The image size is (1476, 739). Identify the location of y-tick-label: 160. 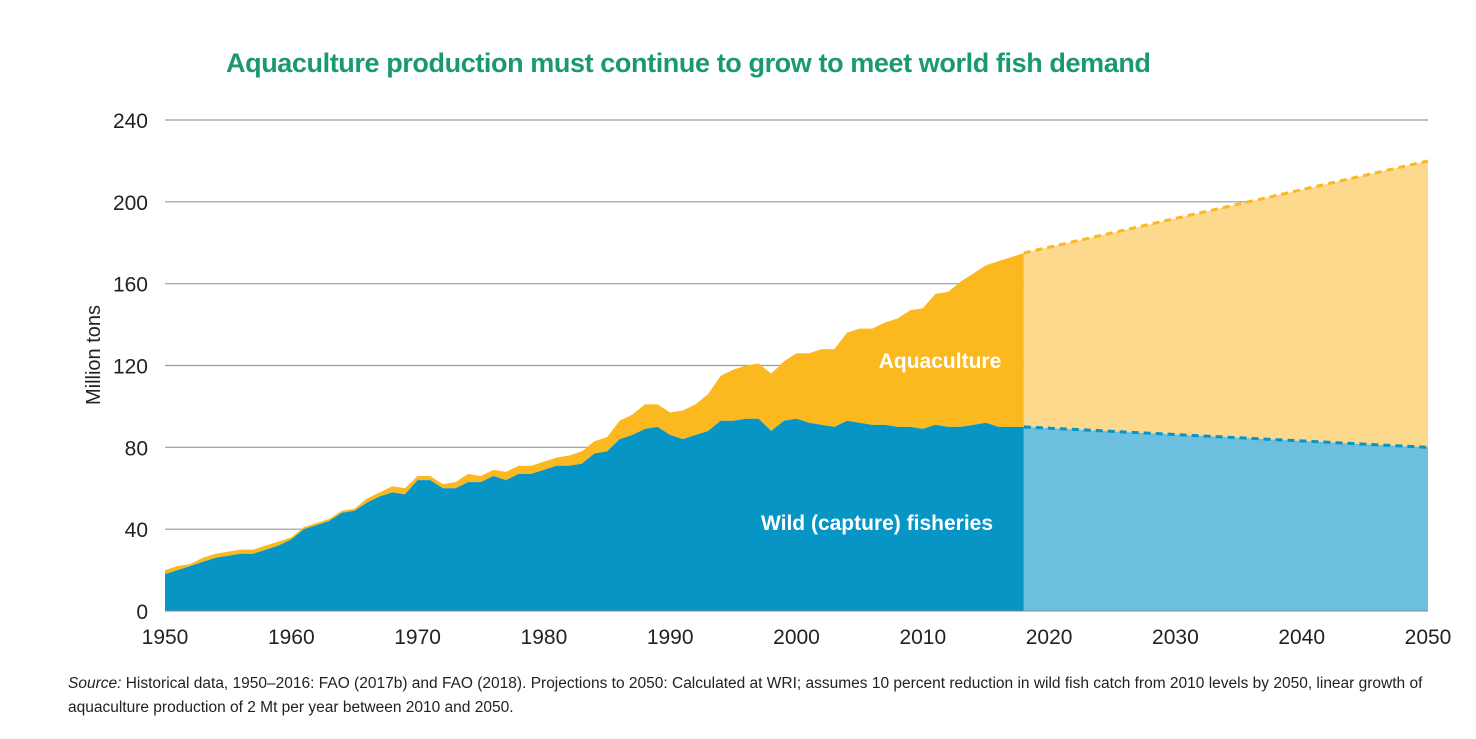
(130, 285).